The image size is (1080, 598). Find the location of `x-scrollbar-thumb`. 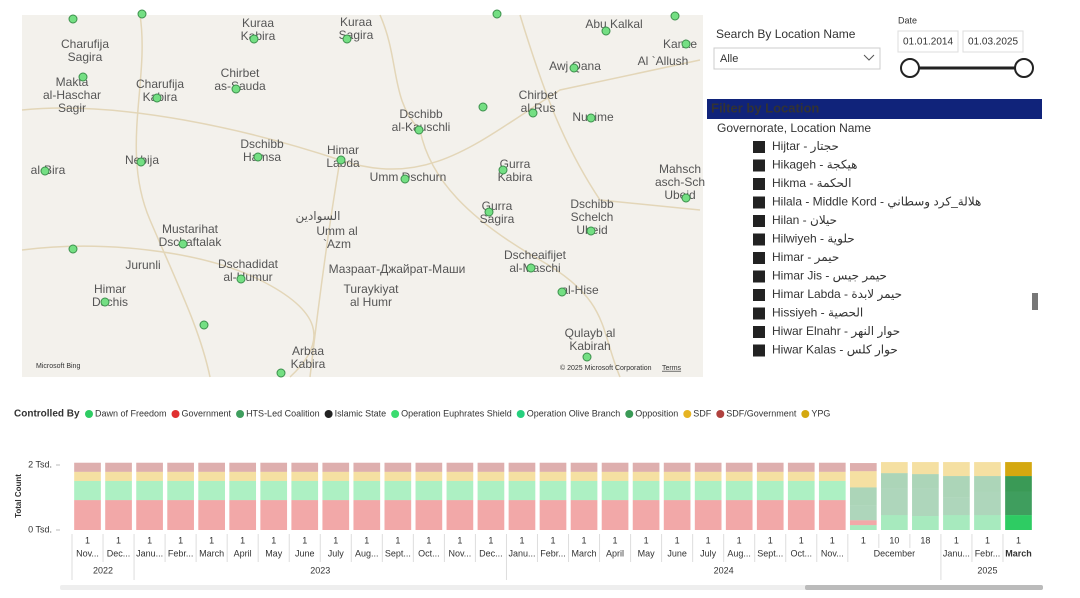

x-scrollbar-thumb is located at coordinates (924, 587).